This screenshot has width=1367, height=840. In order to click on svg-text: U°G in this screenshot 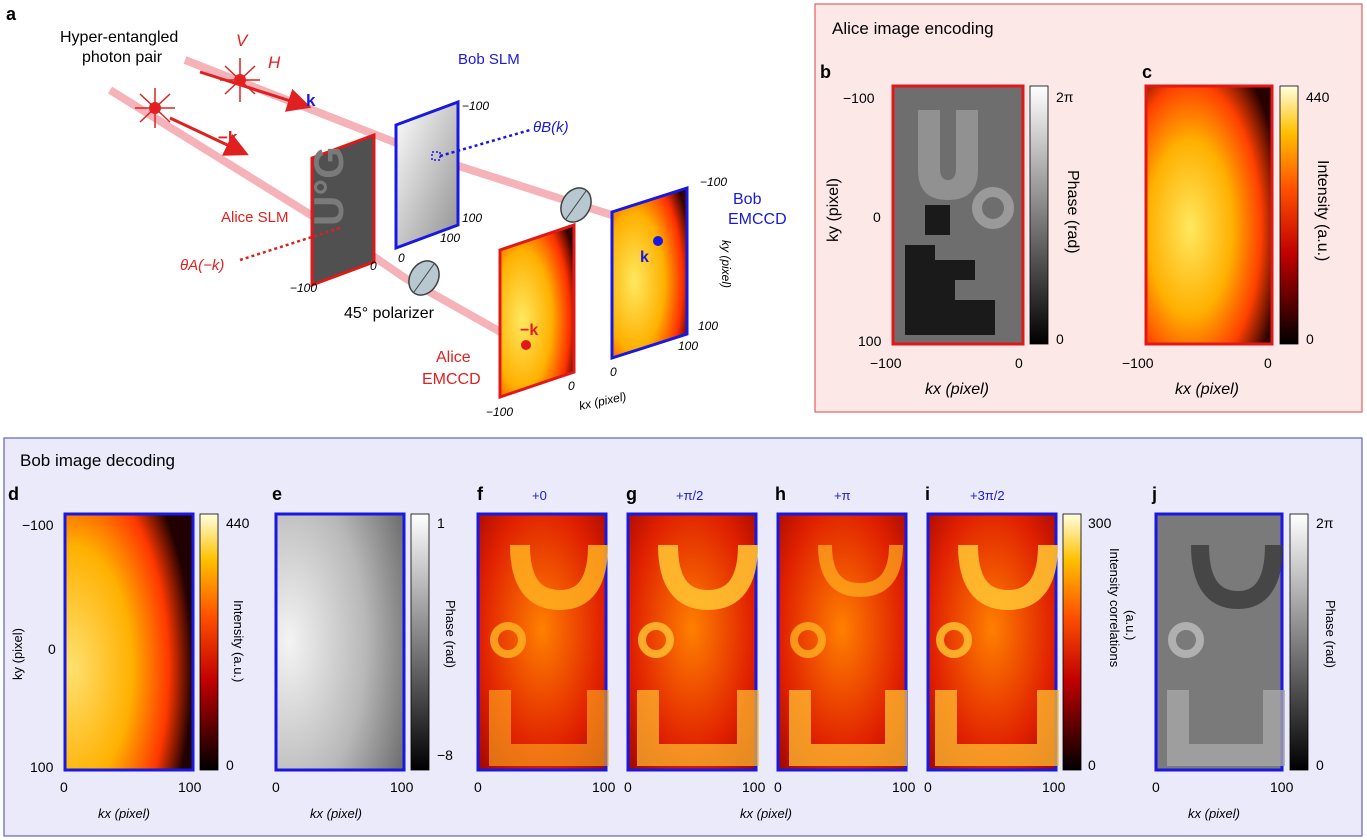, I will do `click(328, 186)`.